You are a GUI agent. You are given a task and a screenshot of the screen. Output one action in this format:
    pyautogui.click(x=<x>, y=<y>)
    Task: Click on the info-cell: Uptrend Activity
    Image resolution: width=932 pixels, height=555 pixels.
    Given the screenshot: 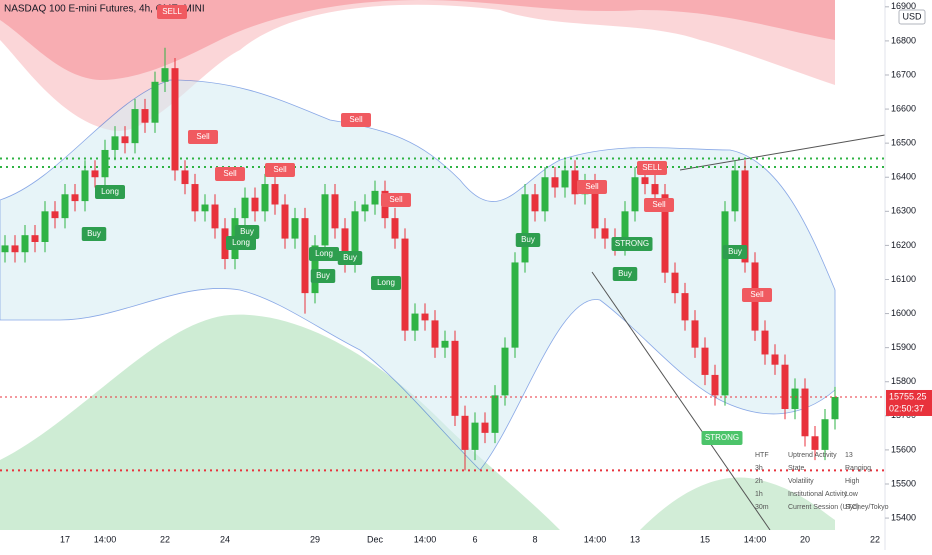 What is the action you would take?
    pyautogui.click(x=812, y=455)
    